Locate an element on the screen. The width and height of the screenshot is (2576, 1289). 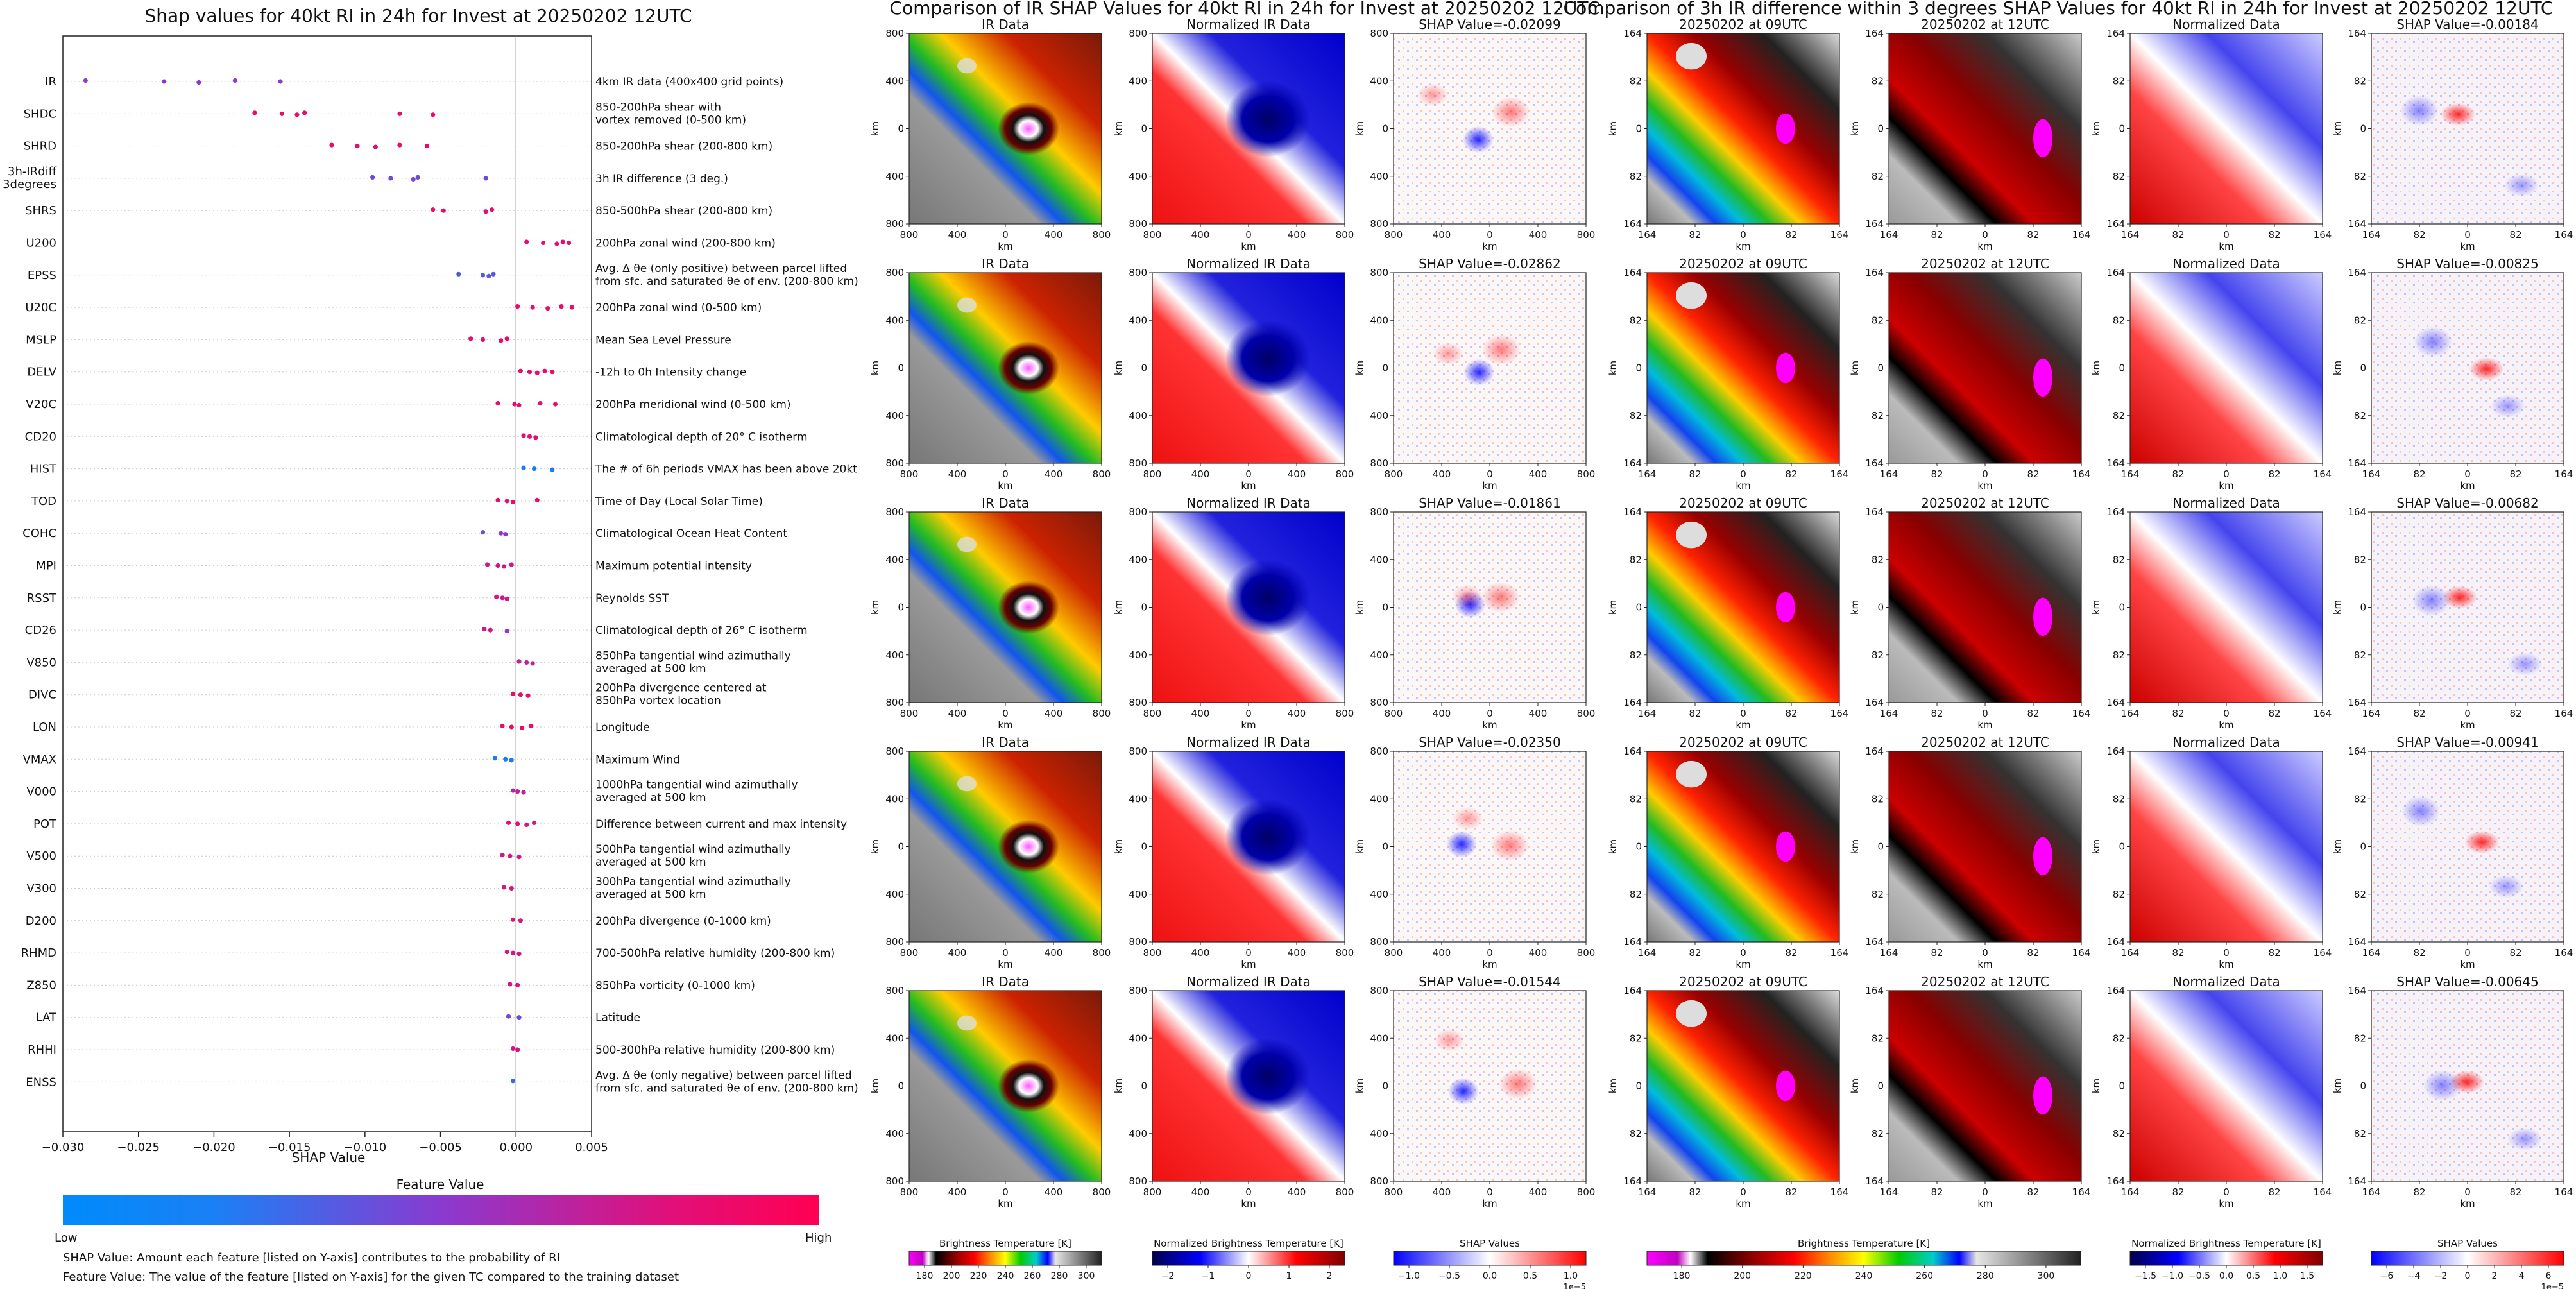
cold-cloud-top is located at coordinates (1785, 607).